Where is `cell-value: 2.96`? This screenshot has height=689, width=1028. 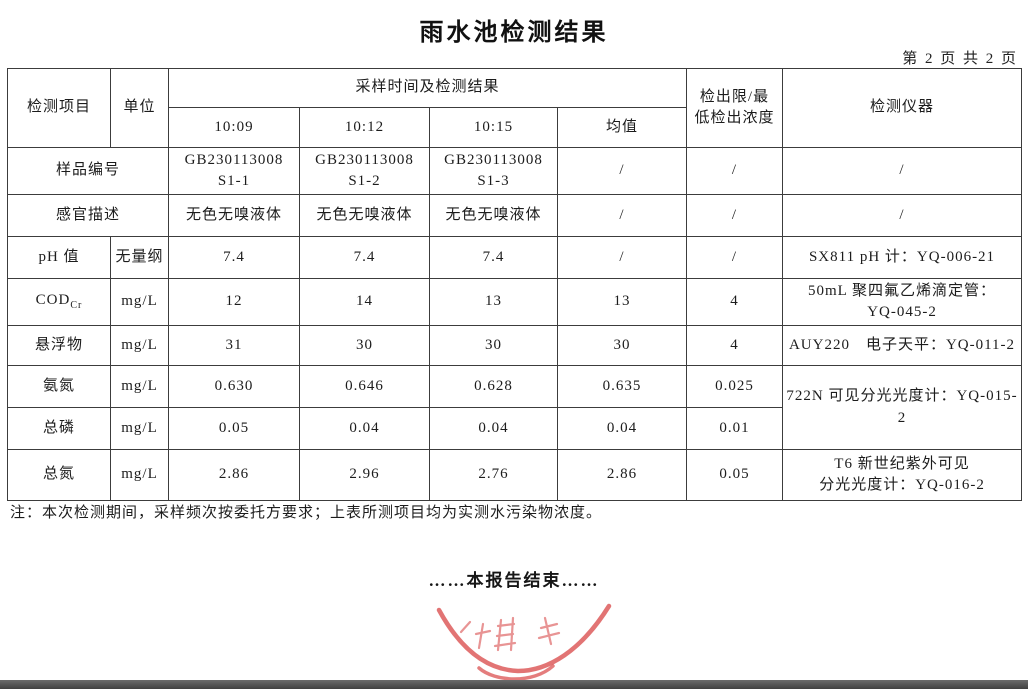 cell-value: 2.96 is located at coordinates (364, 475).